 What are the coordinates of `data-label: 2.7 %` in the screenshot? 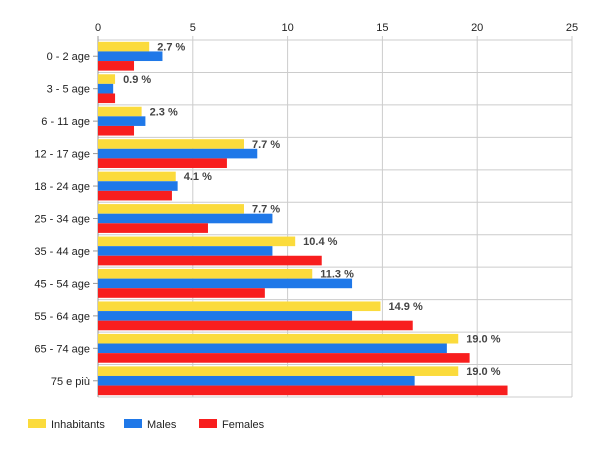 It's located at (171, 47).